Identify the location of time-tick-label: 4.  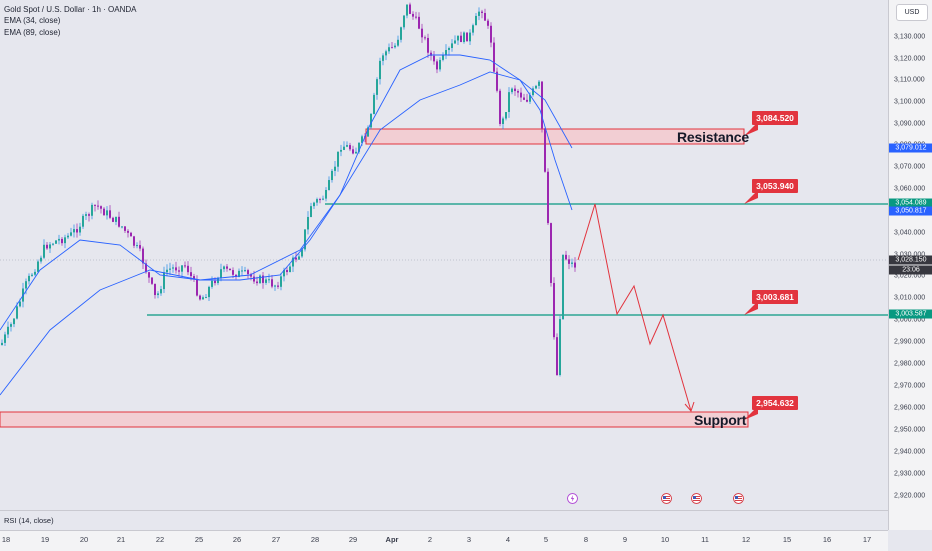
(508, 539).